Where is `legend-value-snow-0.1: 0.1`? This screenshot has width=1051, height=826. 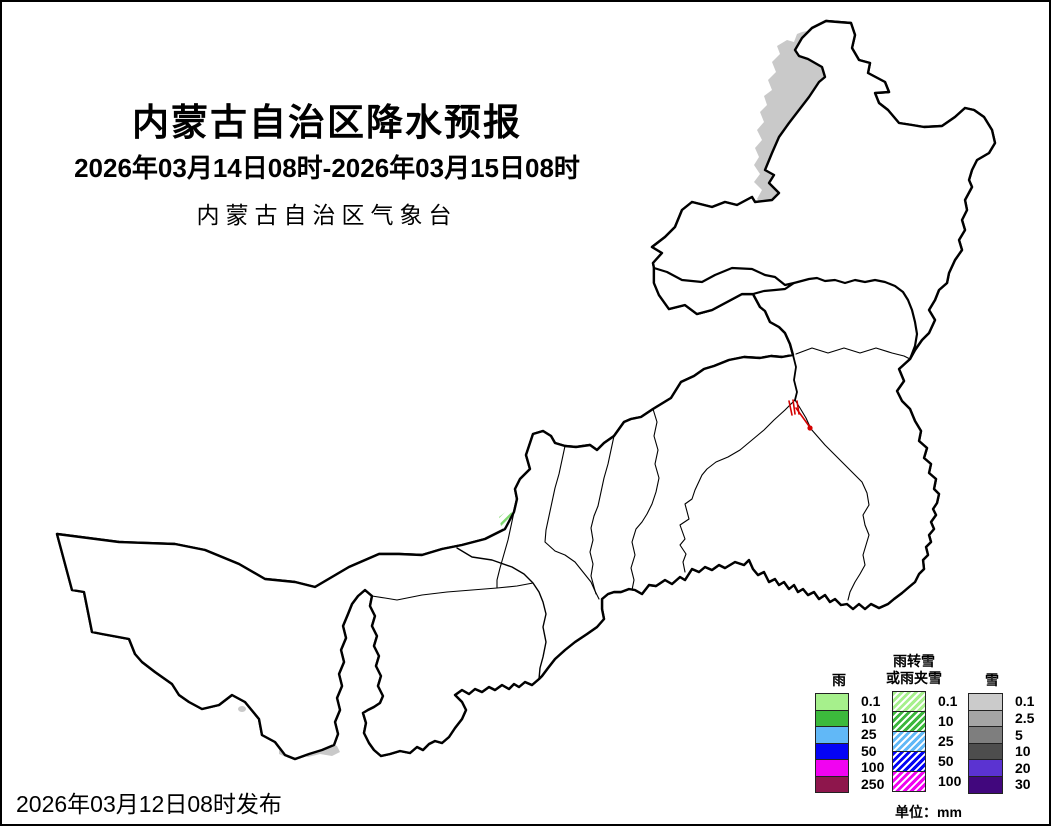
legend-value-snow-0.1: 0.1 is located at coordinates (1025, 701).